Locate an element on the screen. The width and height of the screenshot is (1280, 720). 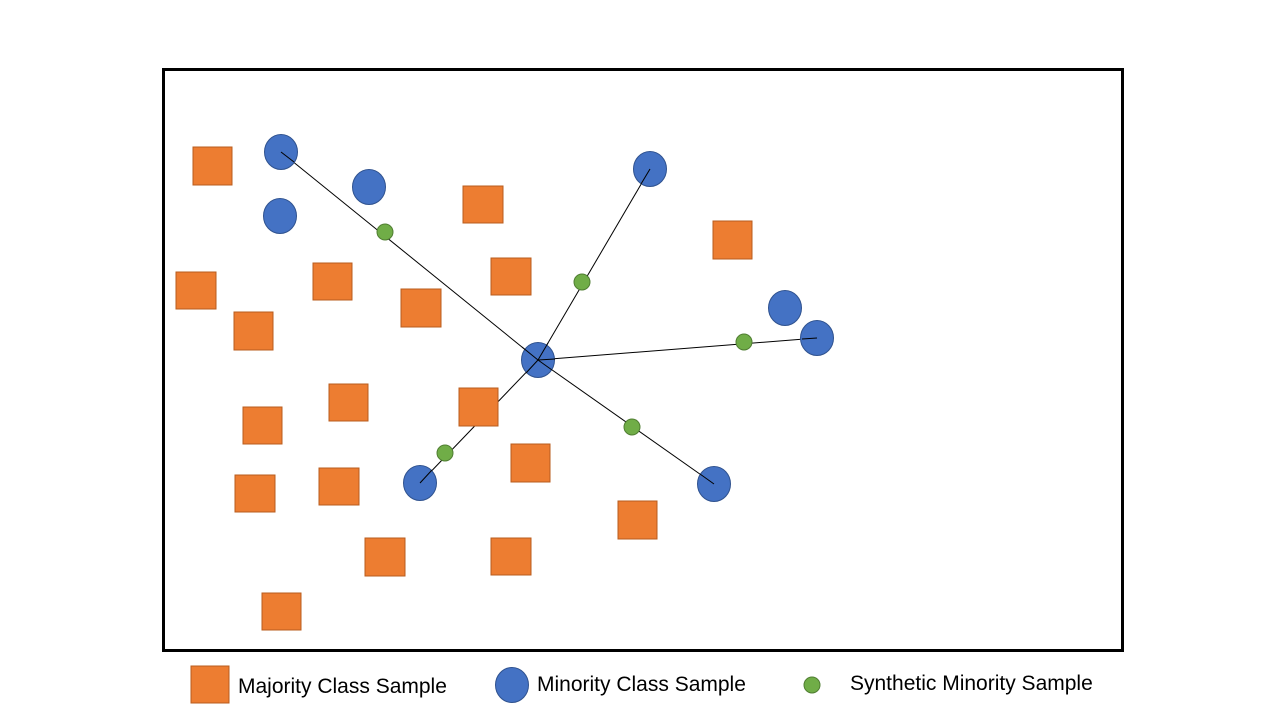
legend-synthetic-label: Synthetic Minority Sample is located at coordinates (971, 683).